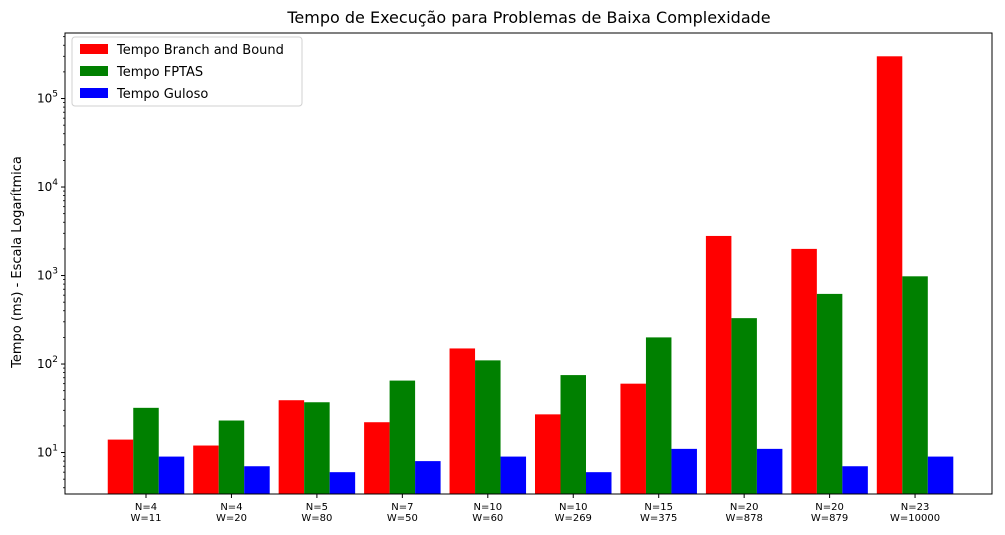  I want to click on legend-box, so click(187, 71).